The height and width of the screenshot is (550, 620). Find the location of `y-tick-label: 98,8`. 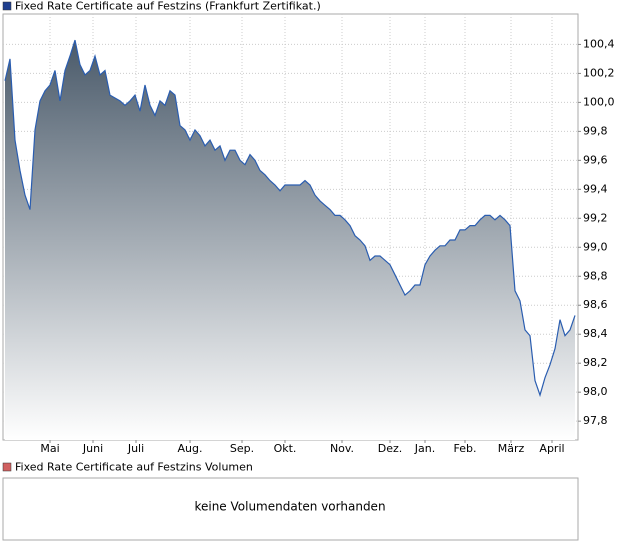

y-tick-label: 98,8 is located at coordinates (595, 275).